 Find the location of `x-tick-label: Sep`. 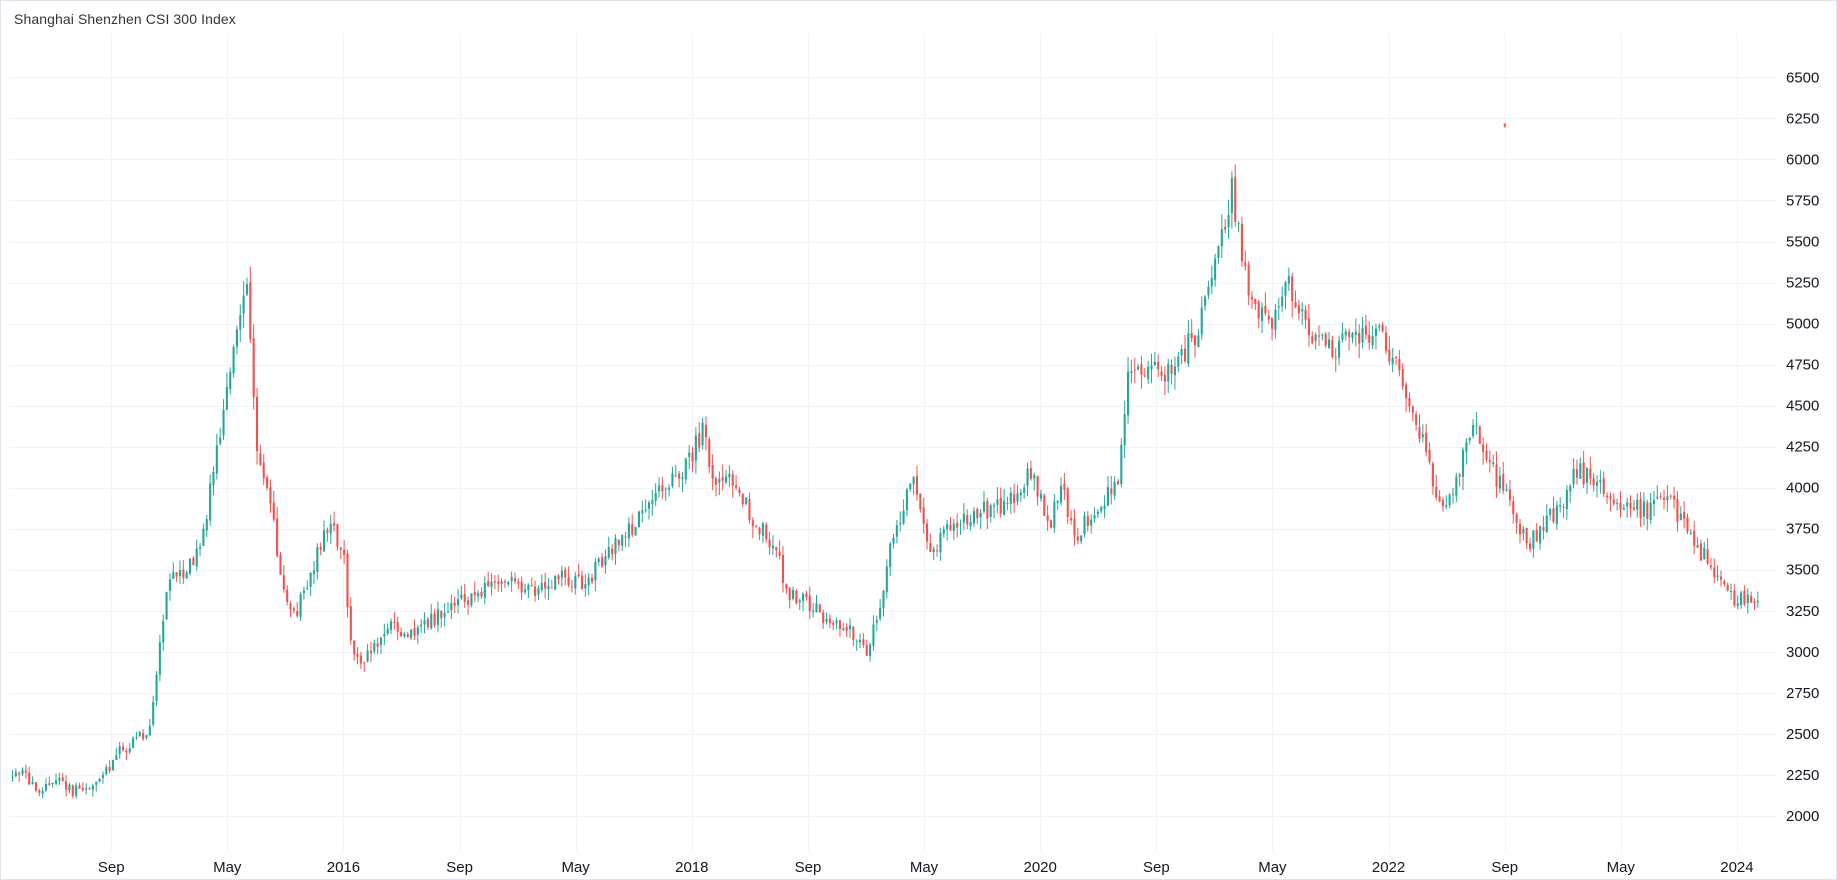

x-tick-label: Sep is located at coordinates (111, 867).